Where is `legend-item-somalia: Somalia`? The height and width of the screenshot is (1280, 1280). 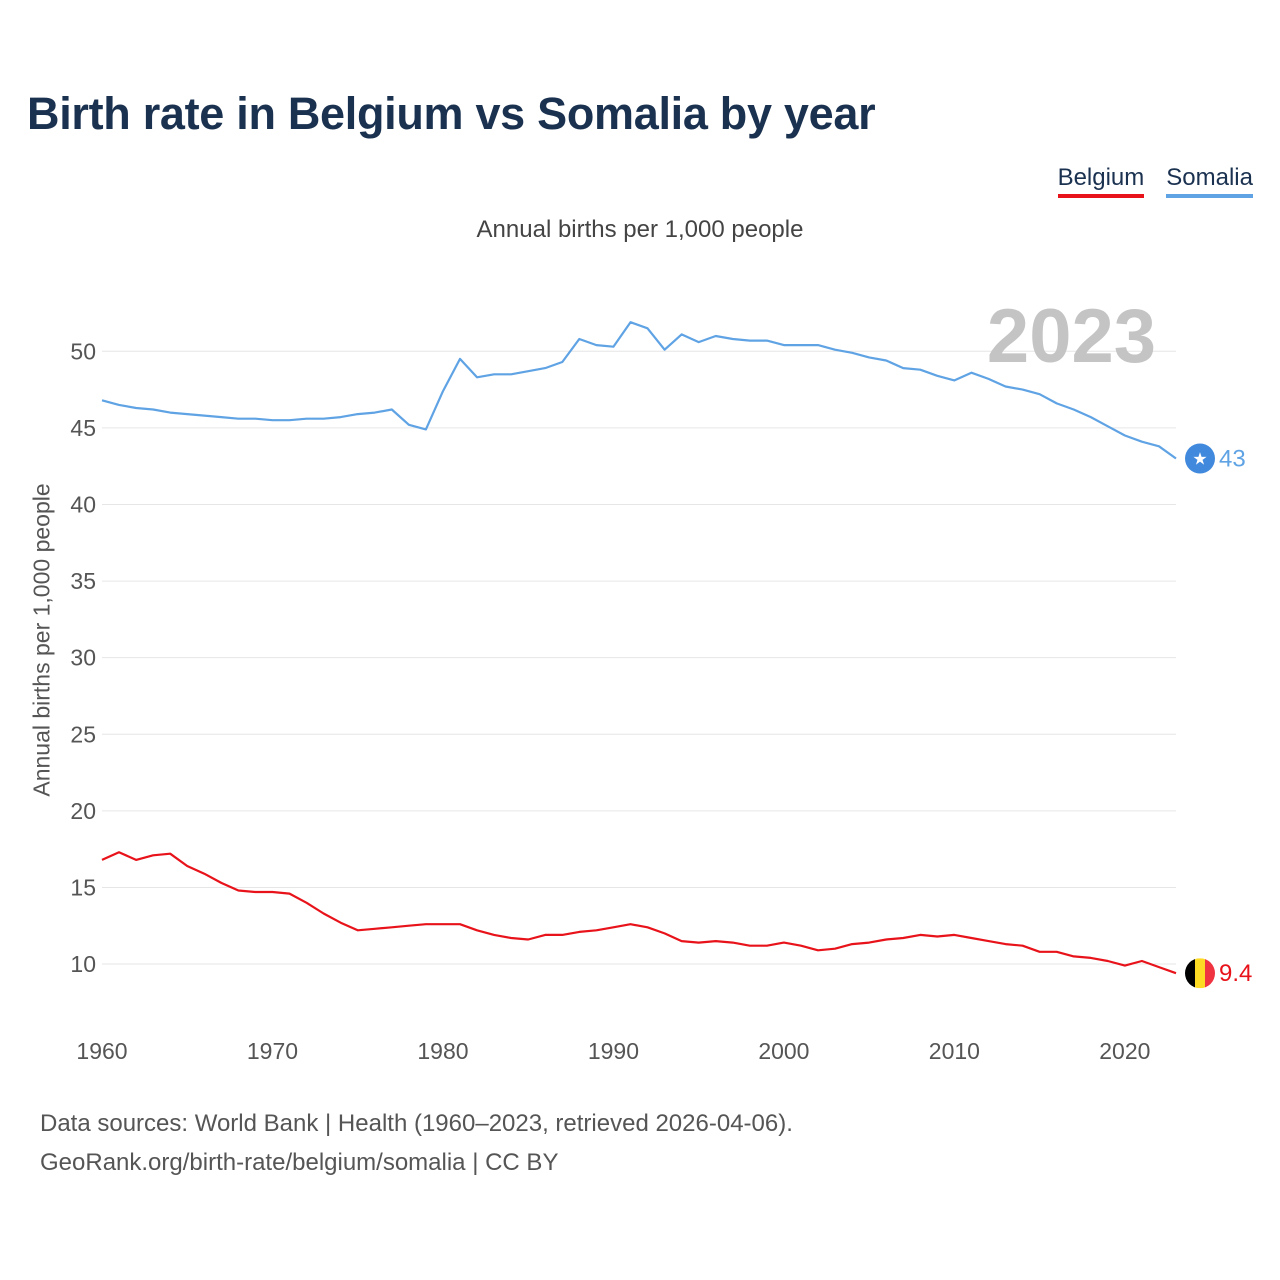 legend-item-somalia: Somalia is located at coordinates (1209, 181).